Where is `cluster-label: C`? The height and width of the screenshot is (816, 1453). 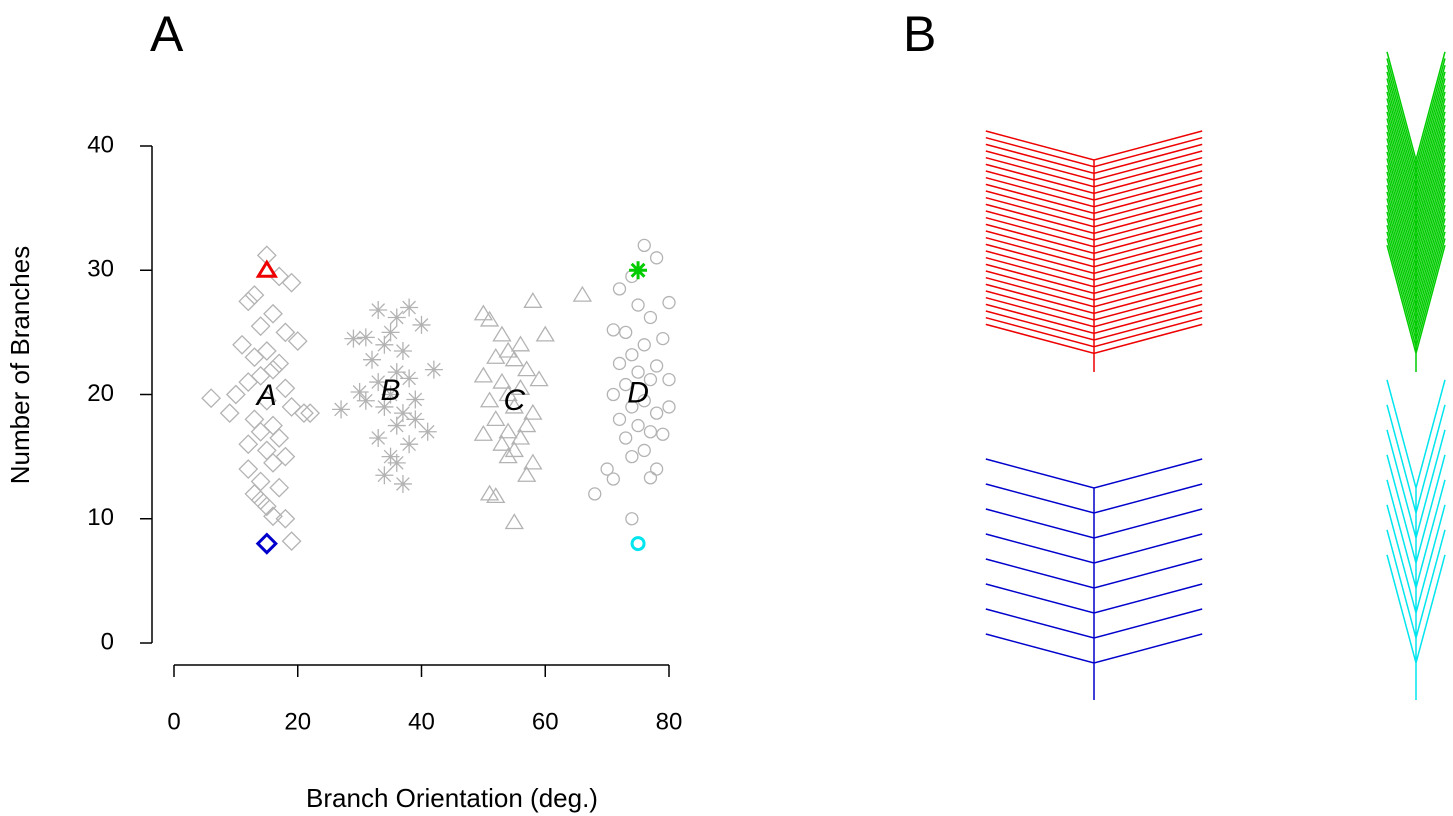 cluster-label: C is located at coordinates (514, 400).